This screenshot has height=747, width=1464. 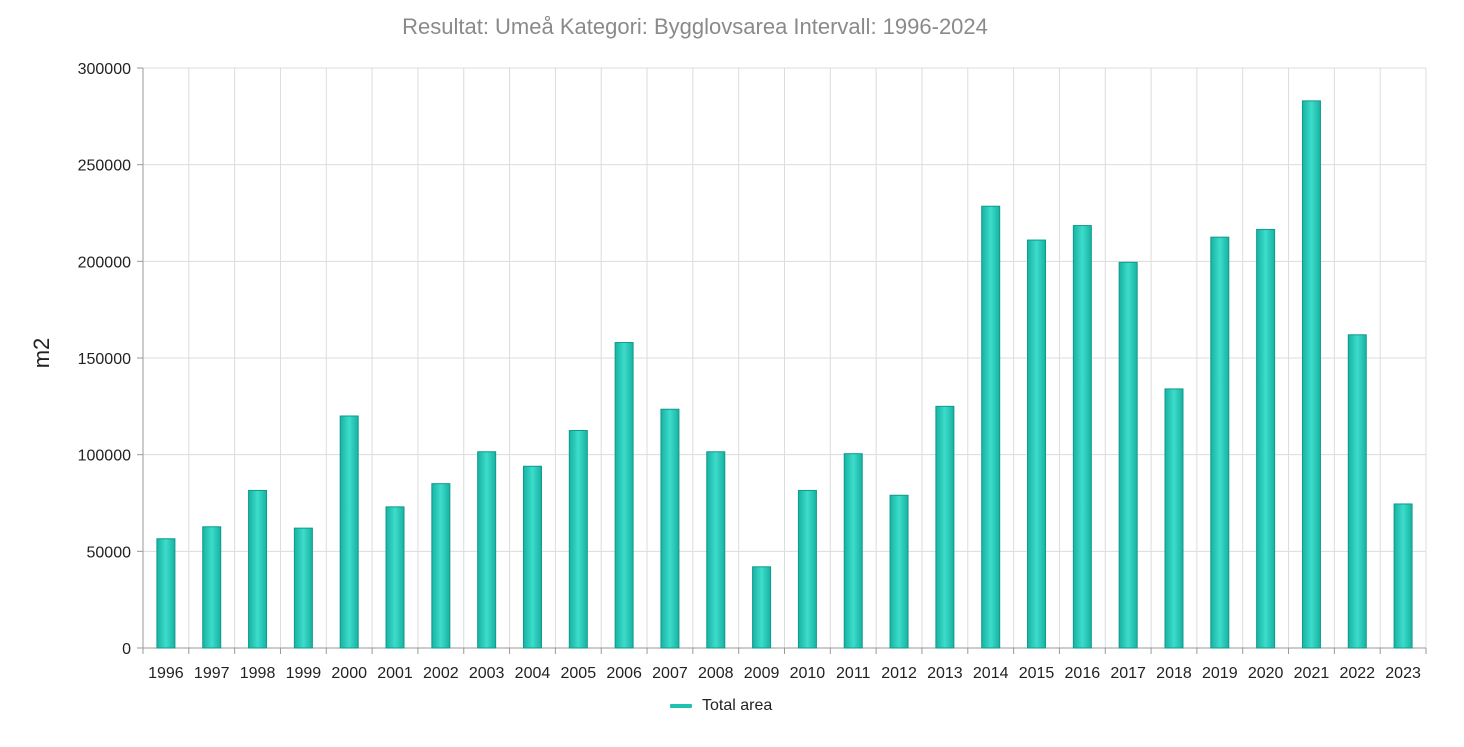 I want to click on x-tick-label: 1996, so click(x=166, y=673).